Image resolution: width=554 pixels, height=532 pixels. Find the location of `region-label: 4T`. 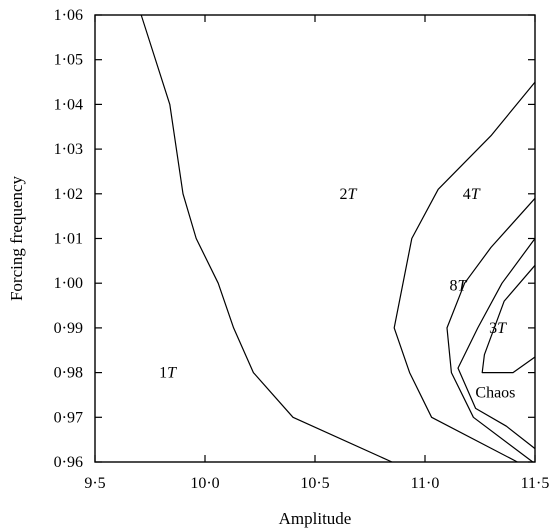

region-label: 4T is located at coordinates (472, 194).